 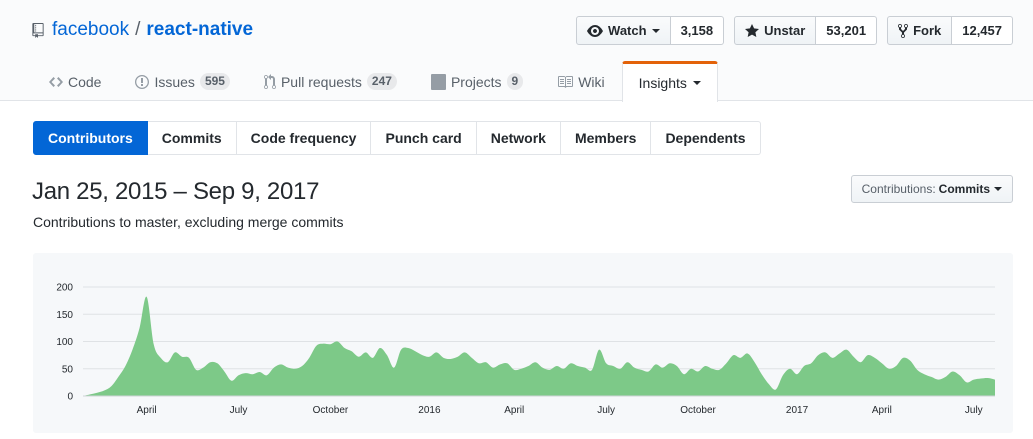 I want to click on fork-count: 12,457, so click(x=982, y=30).